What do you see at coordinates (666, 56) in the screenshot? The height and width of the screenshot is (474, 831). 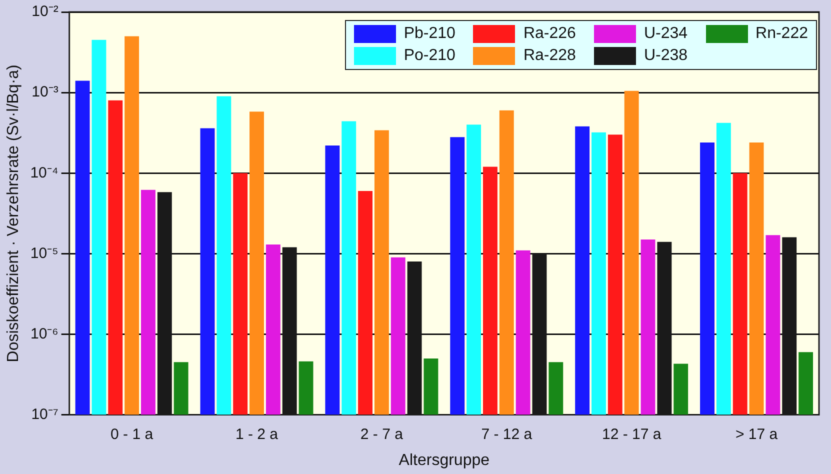 I see `legend-label: U-238` at bounding box center [666, 56].